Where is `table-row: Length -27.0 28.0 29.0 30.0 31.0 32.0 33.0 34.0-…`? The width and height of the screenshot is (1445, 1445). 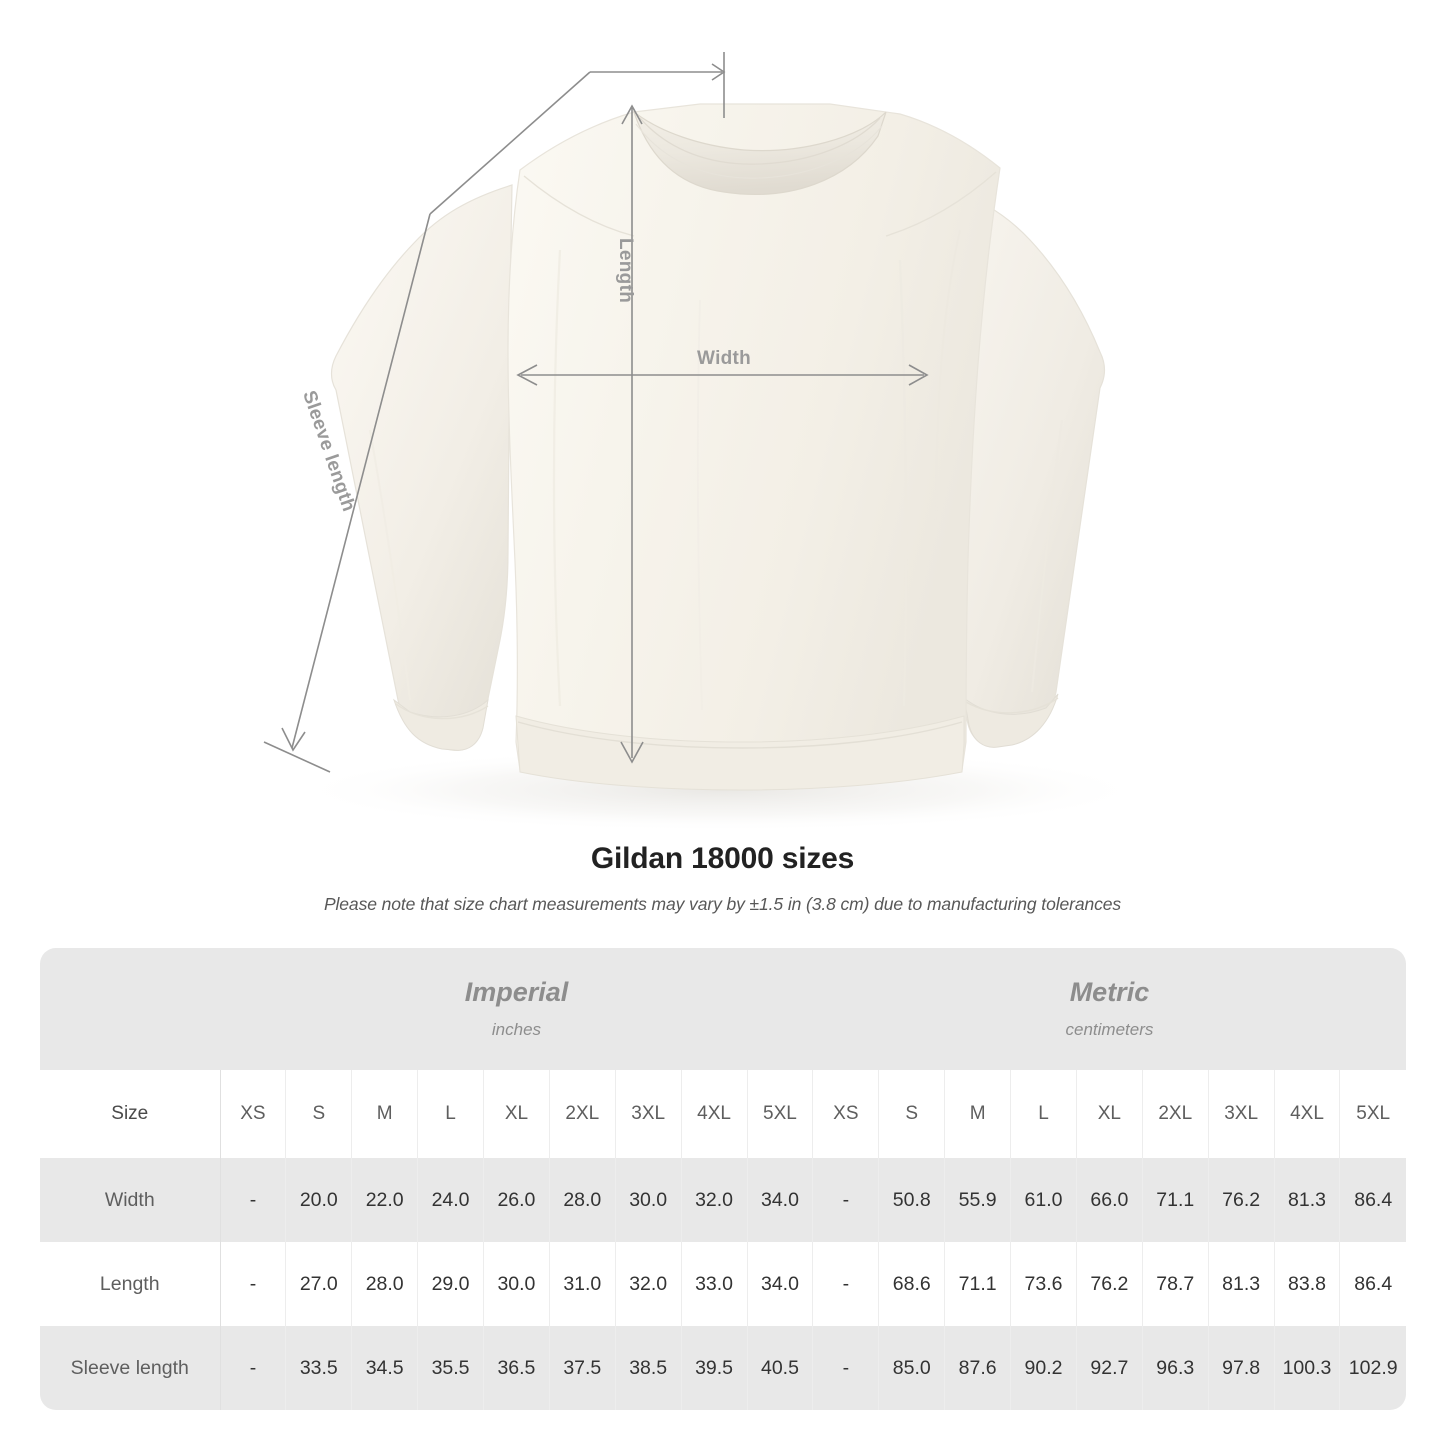 table-row: Length -27.0 28.0 29.0 30.0 31.0 32.0 33.0 34.0-… is located at coordinates (723, 1284).